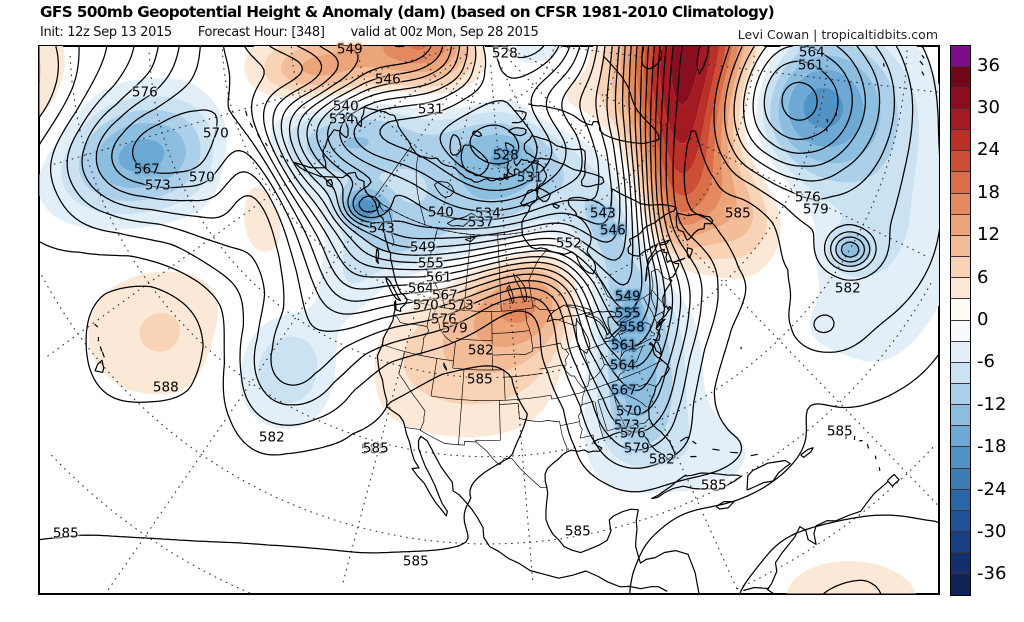 The height and width of the screenshot is (622, 1024). I want to click on contour-label: 537, so click(480, 222).